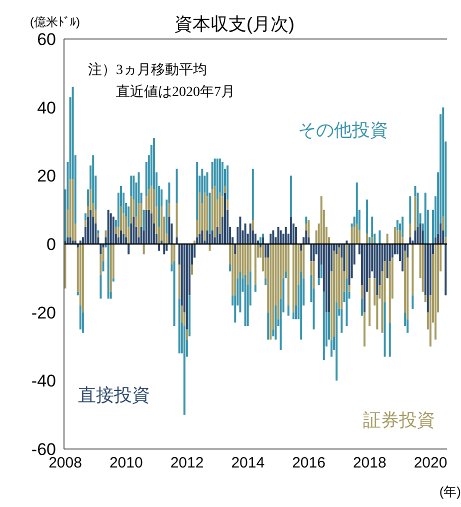  Describe the element at coordinates (234, 24) in the screenshot. I see `chart-title: 資本収支(月次)` at that location.